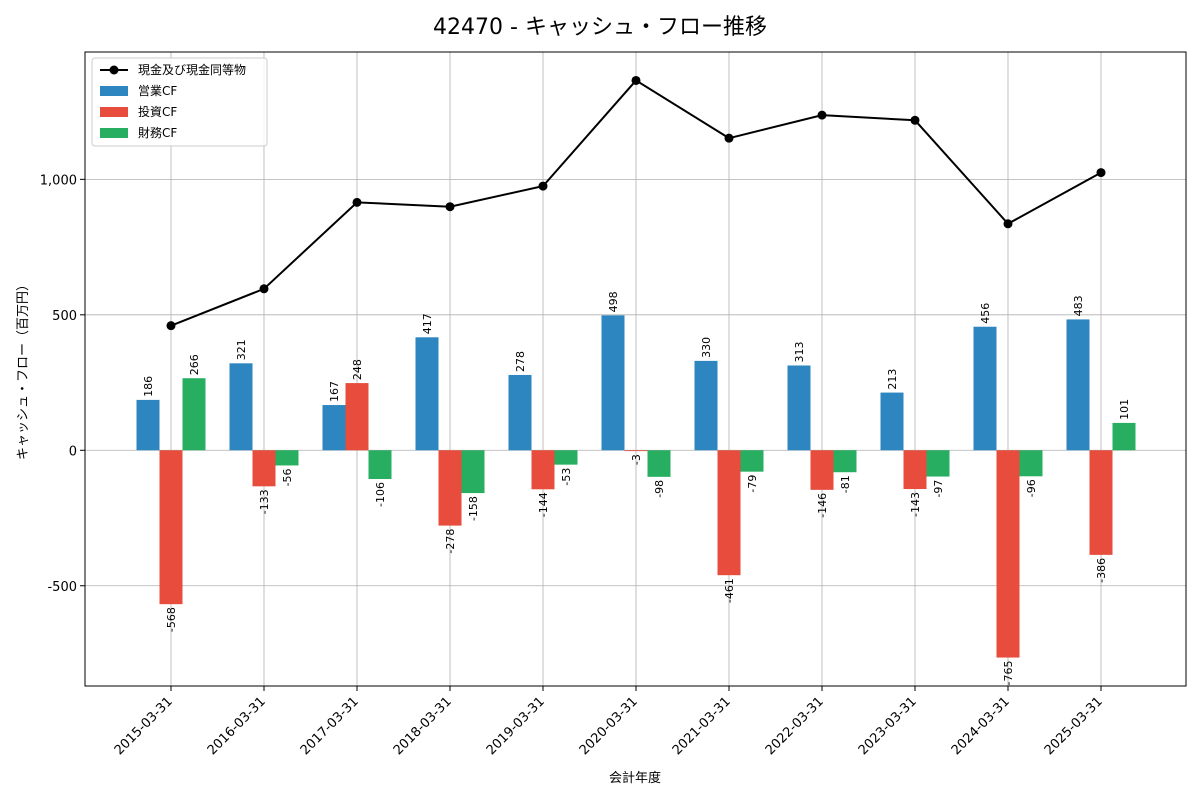 This screenshot has width=1200, height=800. What do you see at coordinates (1008, 673) in the screenshot?
I see `bar-value-label: -765` at bounding box center [1008, 673].